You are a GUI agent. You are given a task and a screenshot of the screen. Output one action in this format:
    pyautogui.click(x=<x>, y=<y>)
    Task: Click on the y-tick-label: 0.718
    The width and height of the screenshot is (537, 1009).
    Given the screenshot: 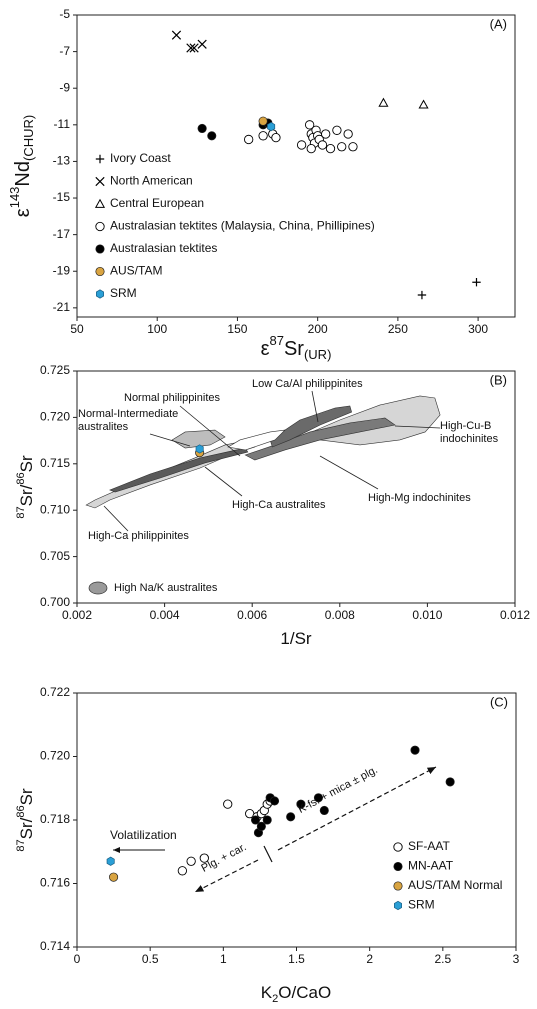 What is the action you would take?
    pyautogui.click(x=55, y=819)
    